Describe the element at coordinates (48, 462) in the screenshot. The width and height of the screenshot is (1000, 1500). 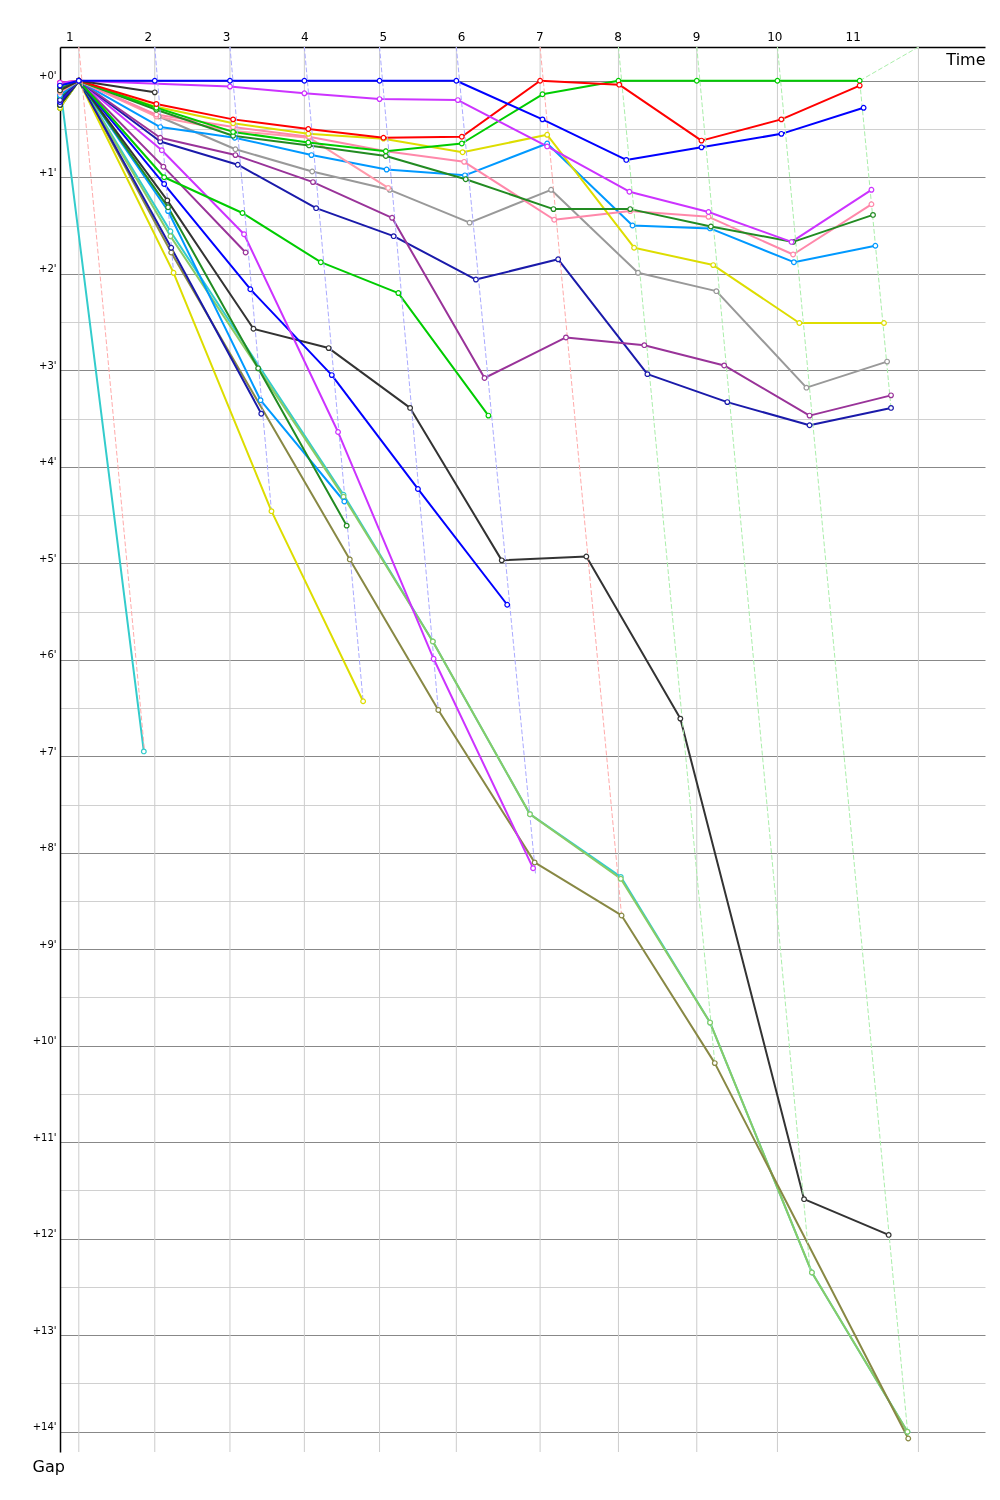
I see `y-tick-label: +4'` at that location.